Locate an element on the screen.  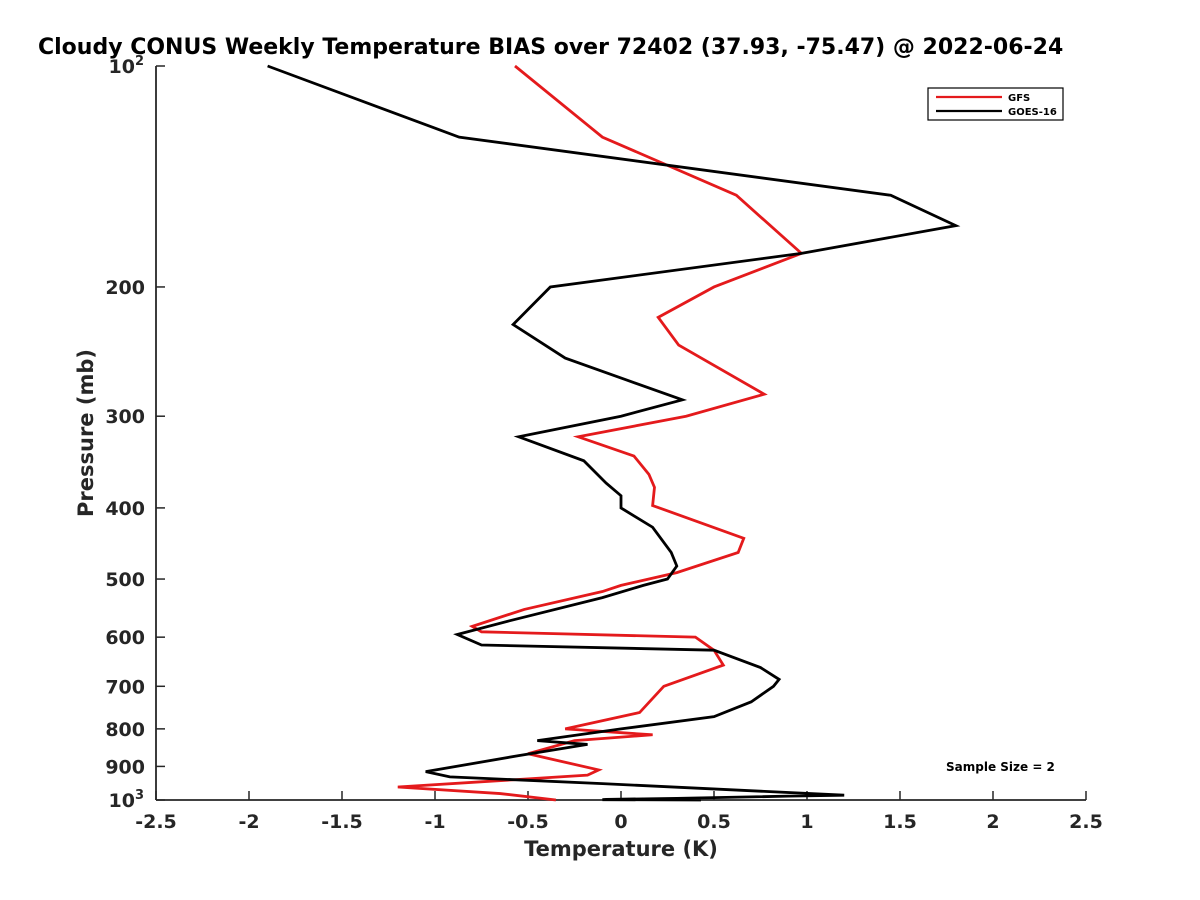
legend-label-goes16: GOES-16 is located at coordinates (1032, 112).